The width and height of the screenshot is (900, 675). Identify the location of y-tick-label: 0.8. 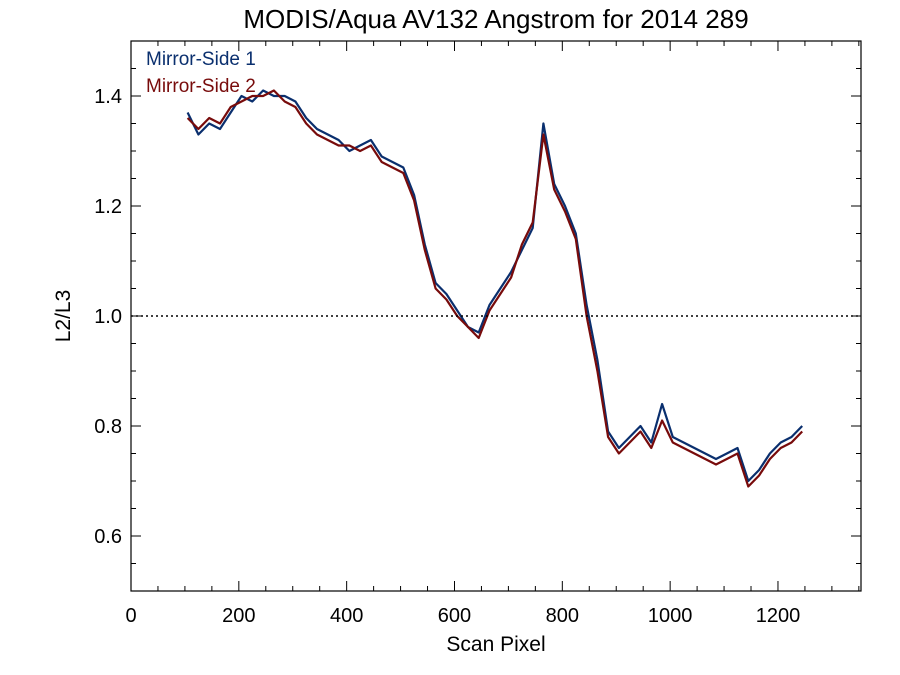
(108, 427).